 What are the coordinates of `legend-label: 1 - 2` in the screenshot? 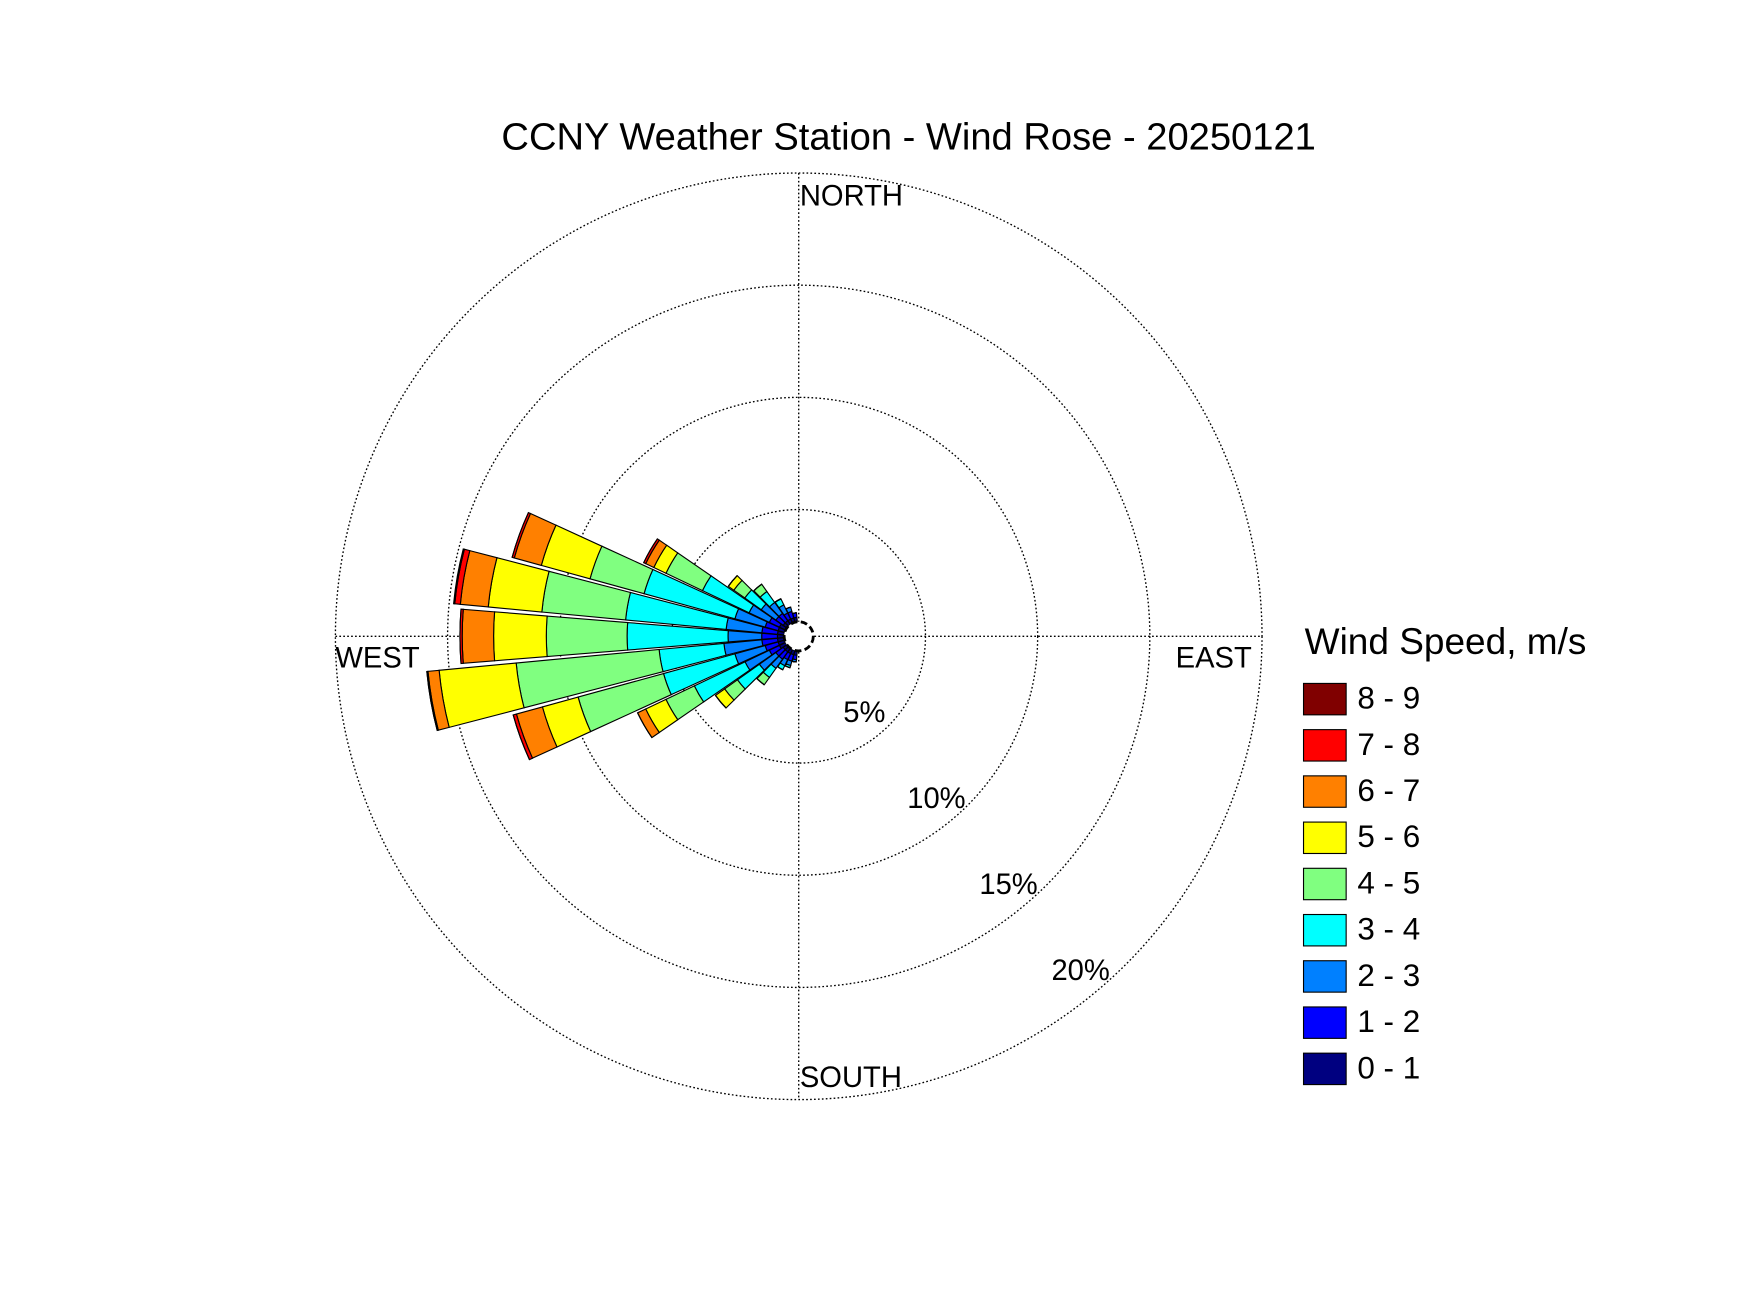 It's located at (1388, 1021).